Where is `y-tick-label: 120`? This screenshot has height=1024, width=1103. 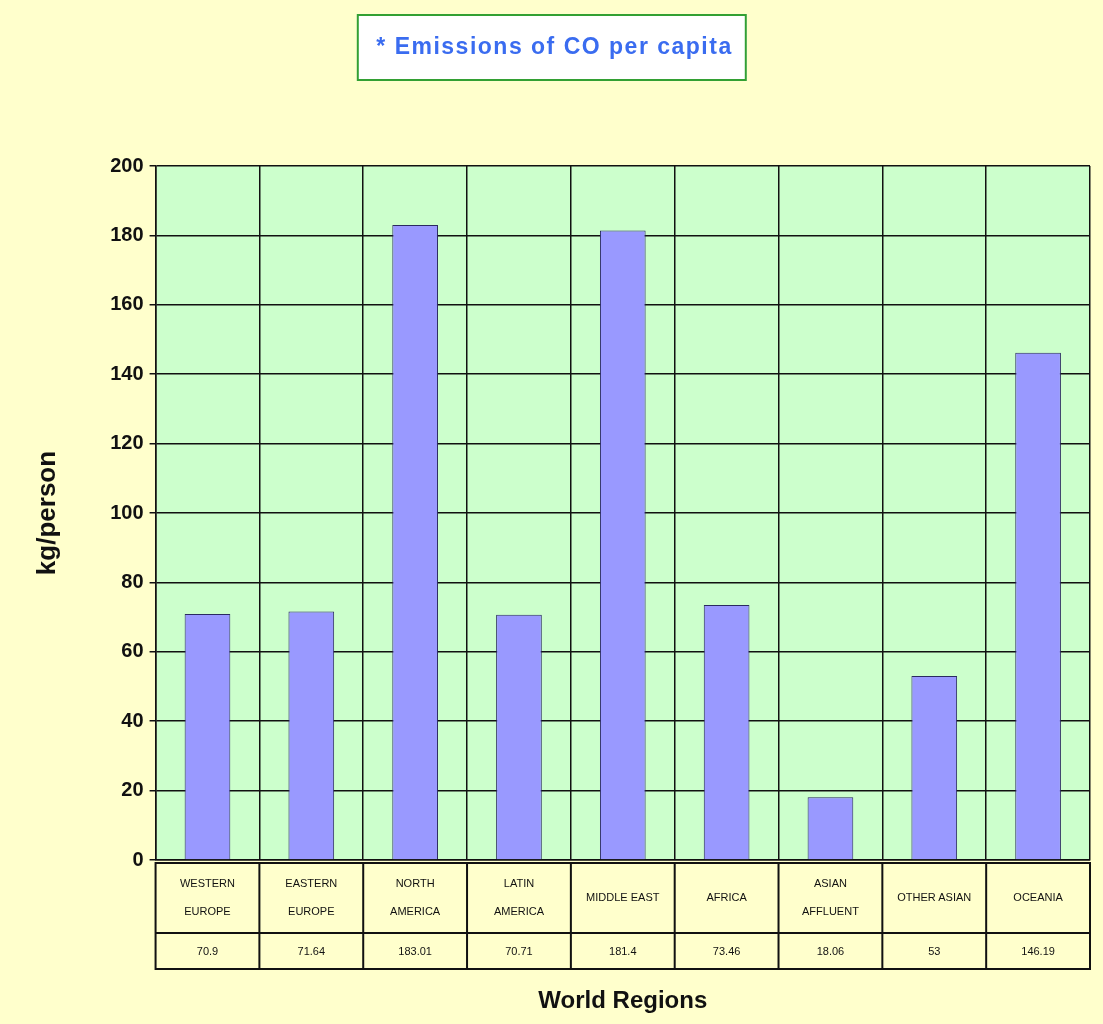 y-tick-label: 120 is located at coordinates (127, 442).